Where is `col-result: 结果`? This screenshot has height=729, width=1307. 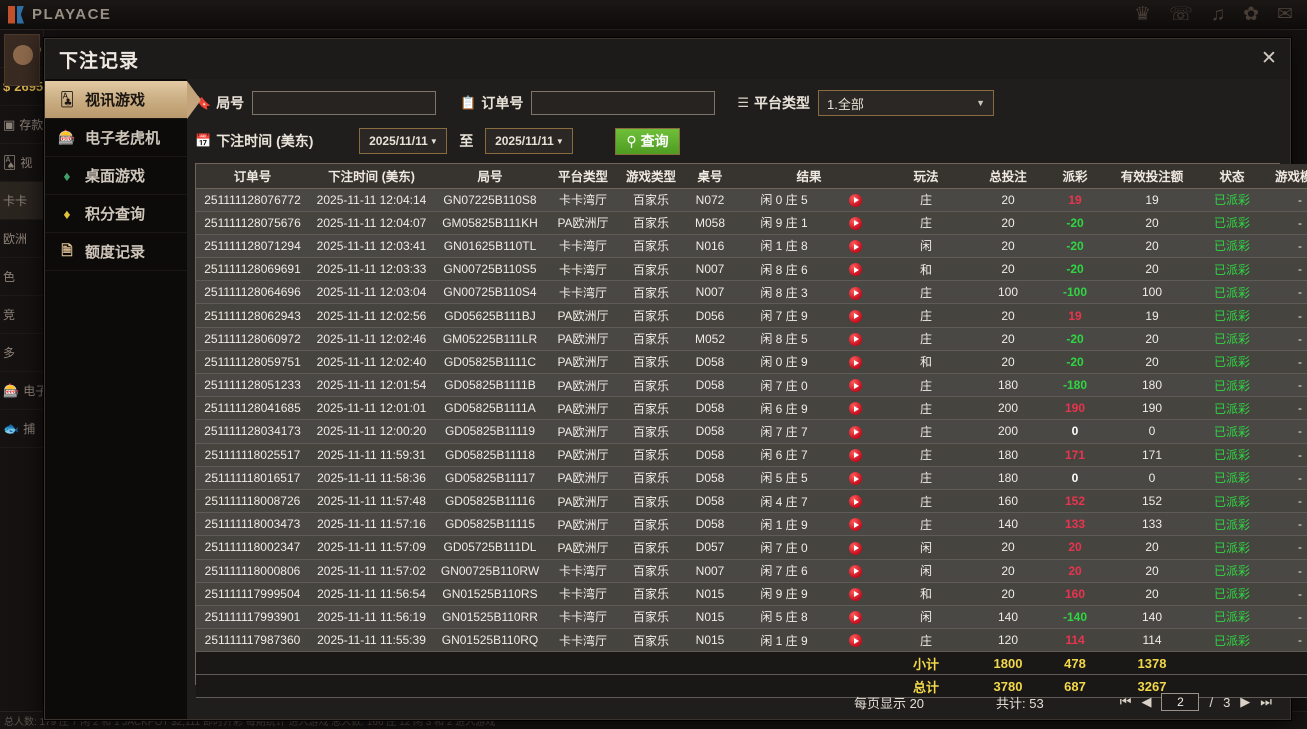
col-result: 结果 is located at coordinates (809, 176).